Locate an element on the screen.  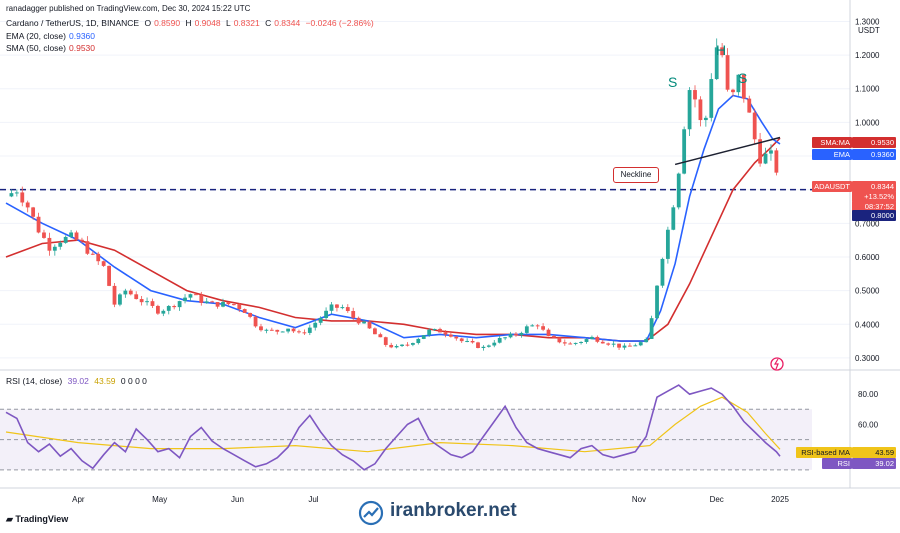
sma-legend: SMA (50, close) 0.9530 is located at coordinates (52, 48).